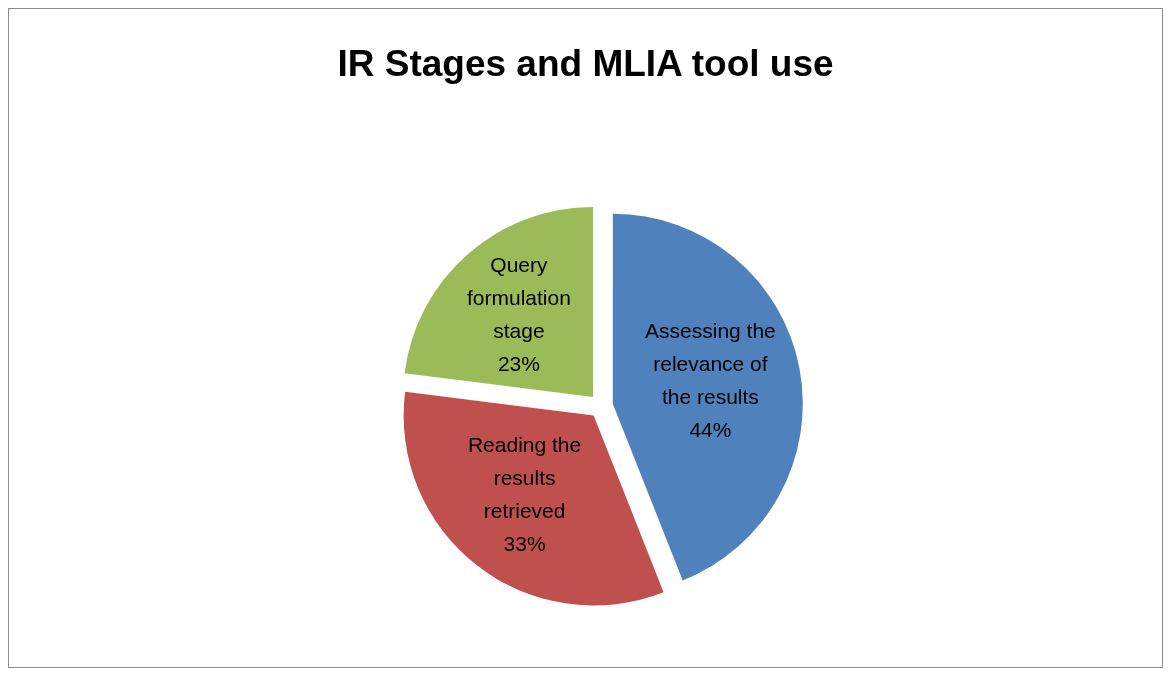  Describe the element at coordinates (518, 363) in the screenshot. I see `data-label: 23%` at that location.